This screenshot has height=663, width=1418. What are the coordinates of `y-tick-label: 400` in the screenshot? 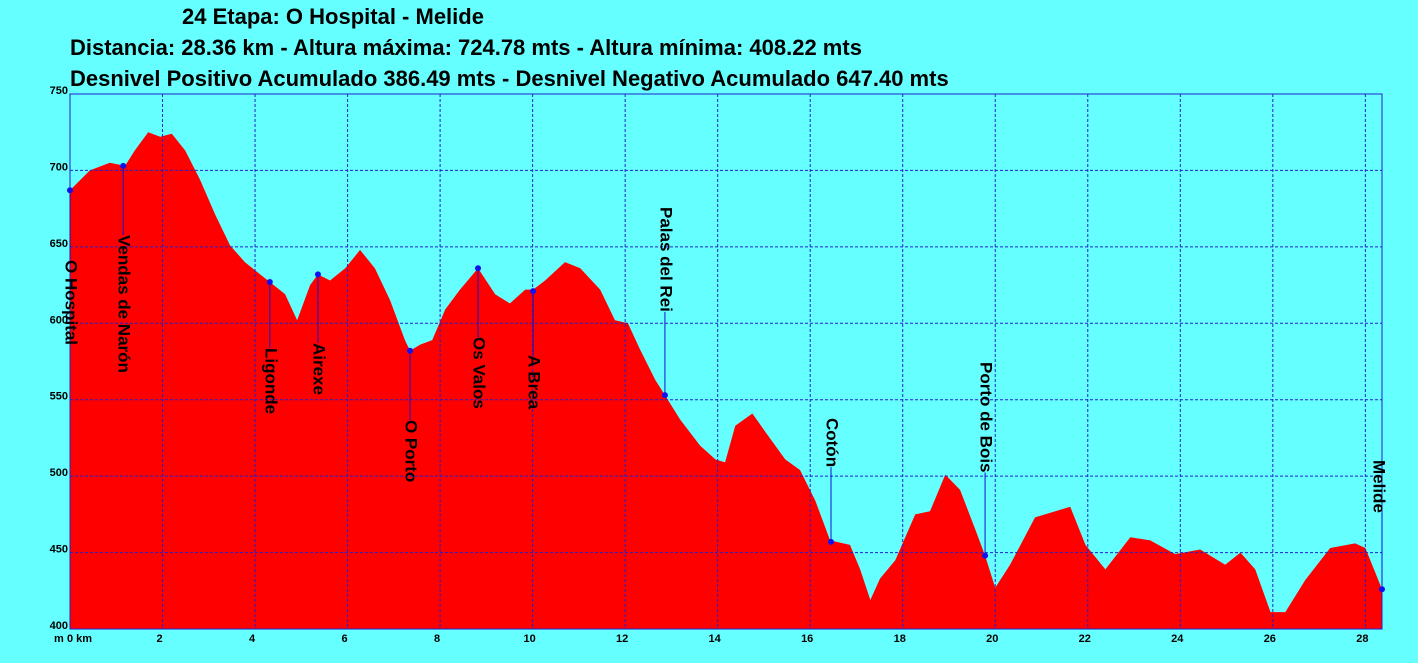 It's located at (59, 626).